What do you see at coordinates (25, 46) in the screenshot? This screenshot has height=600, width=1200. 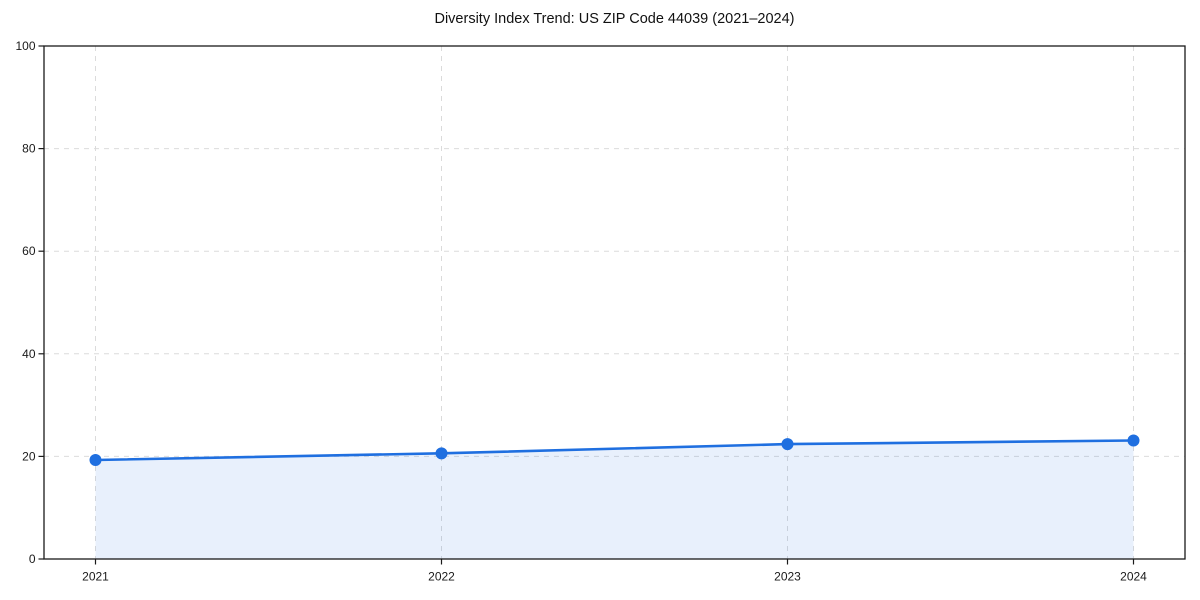 I see `y-tick-label: 100` at bounding box center [25, 46].